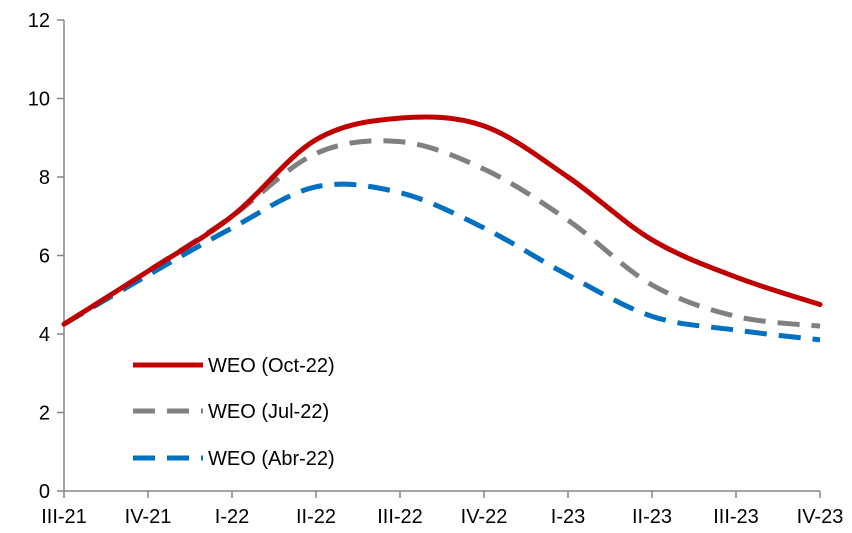 Image resolution: width=852 pixels, height=533 pixels. What do you see at coordinates (44, 492) in the screenshot?
I see `y-tick-label: 0` at bounding box center [44, 492].